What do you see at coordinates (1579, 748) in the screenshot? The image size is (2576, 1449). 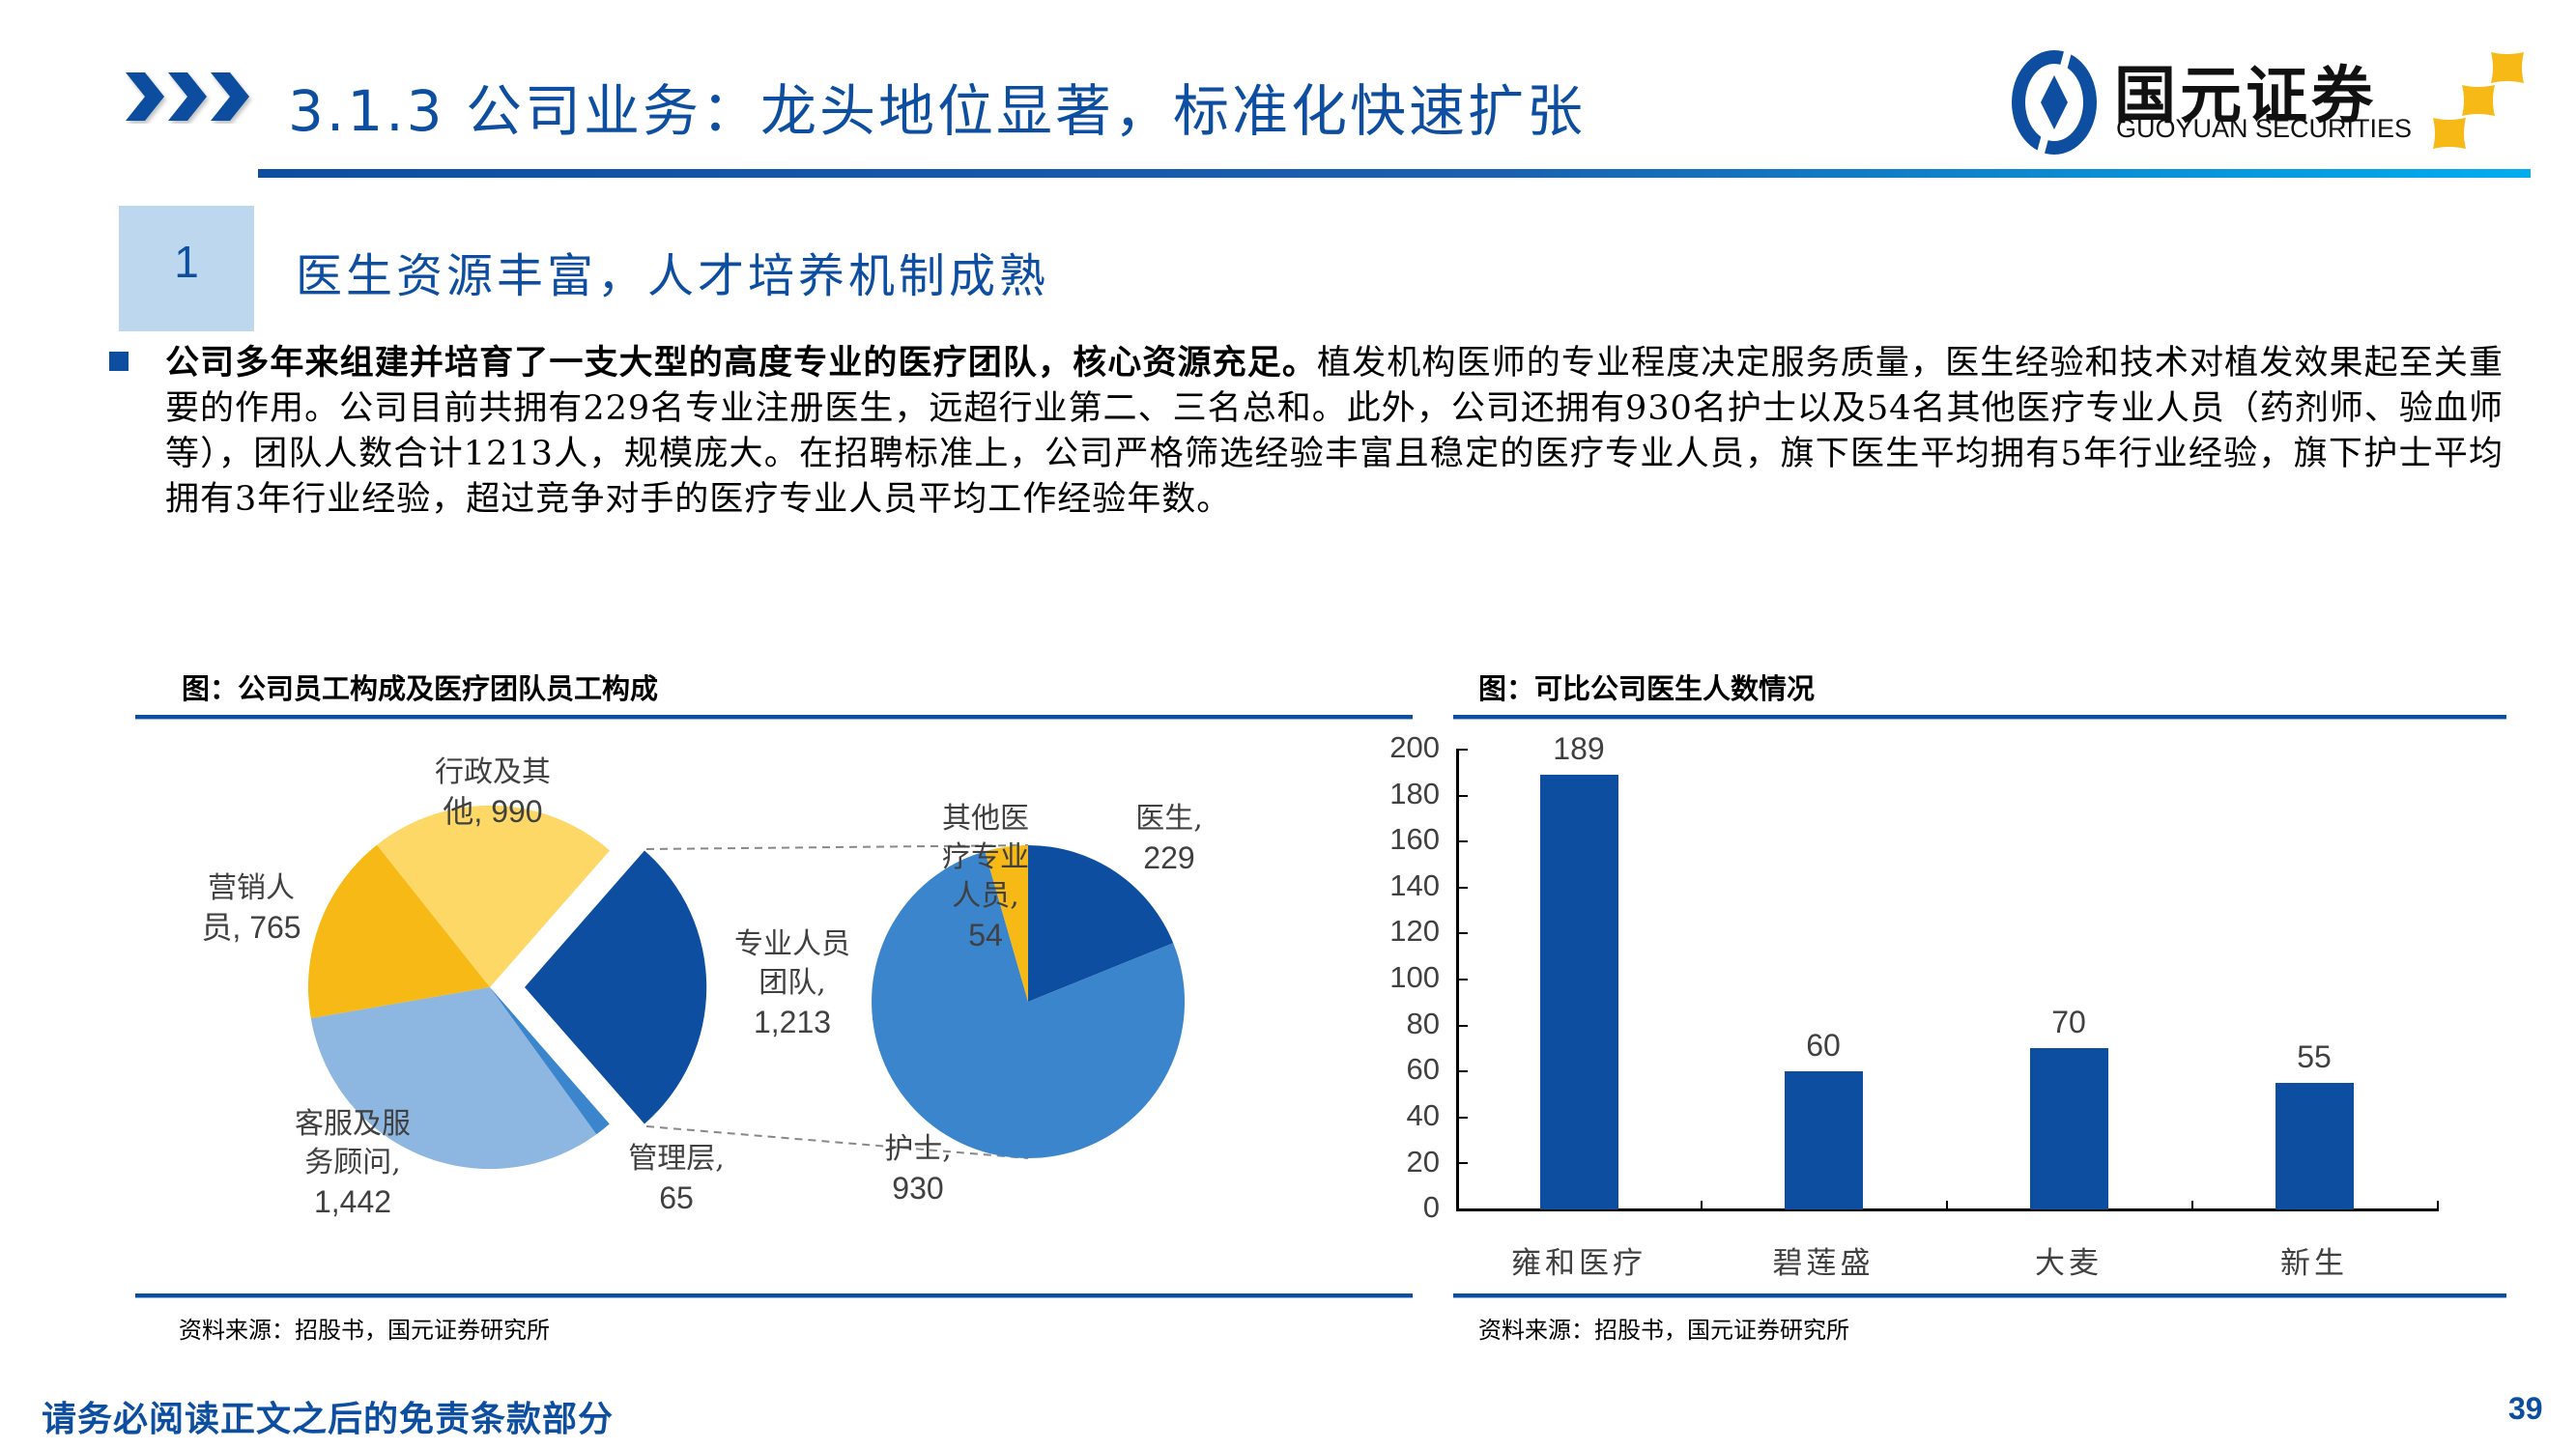 I see `bar-value-label: 189` at bounding box center [1579, 748].